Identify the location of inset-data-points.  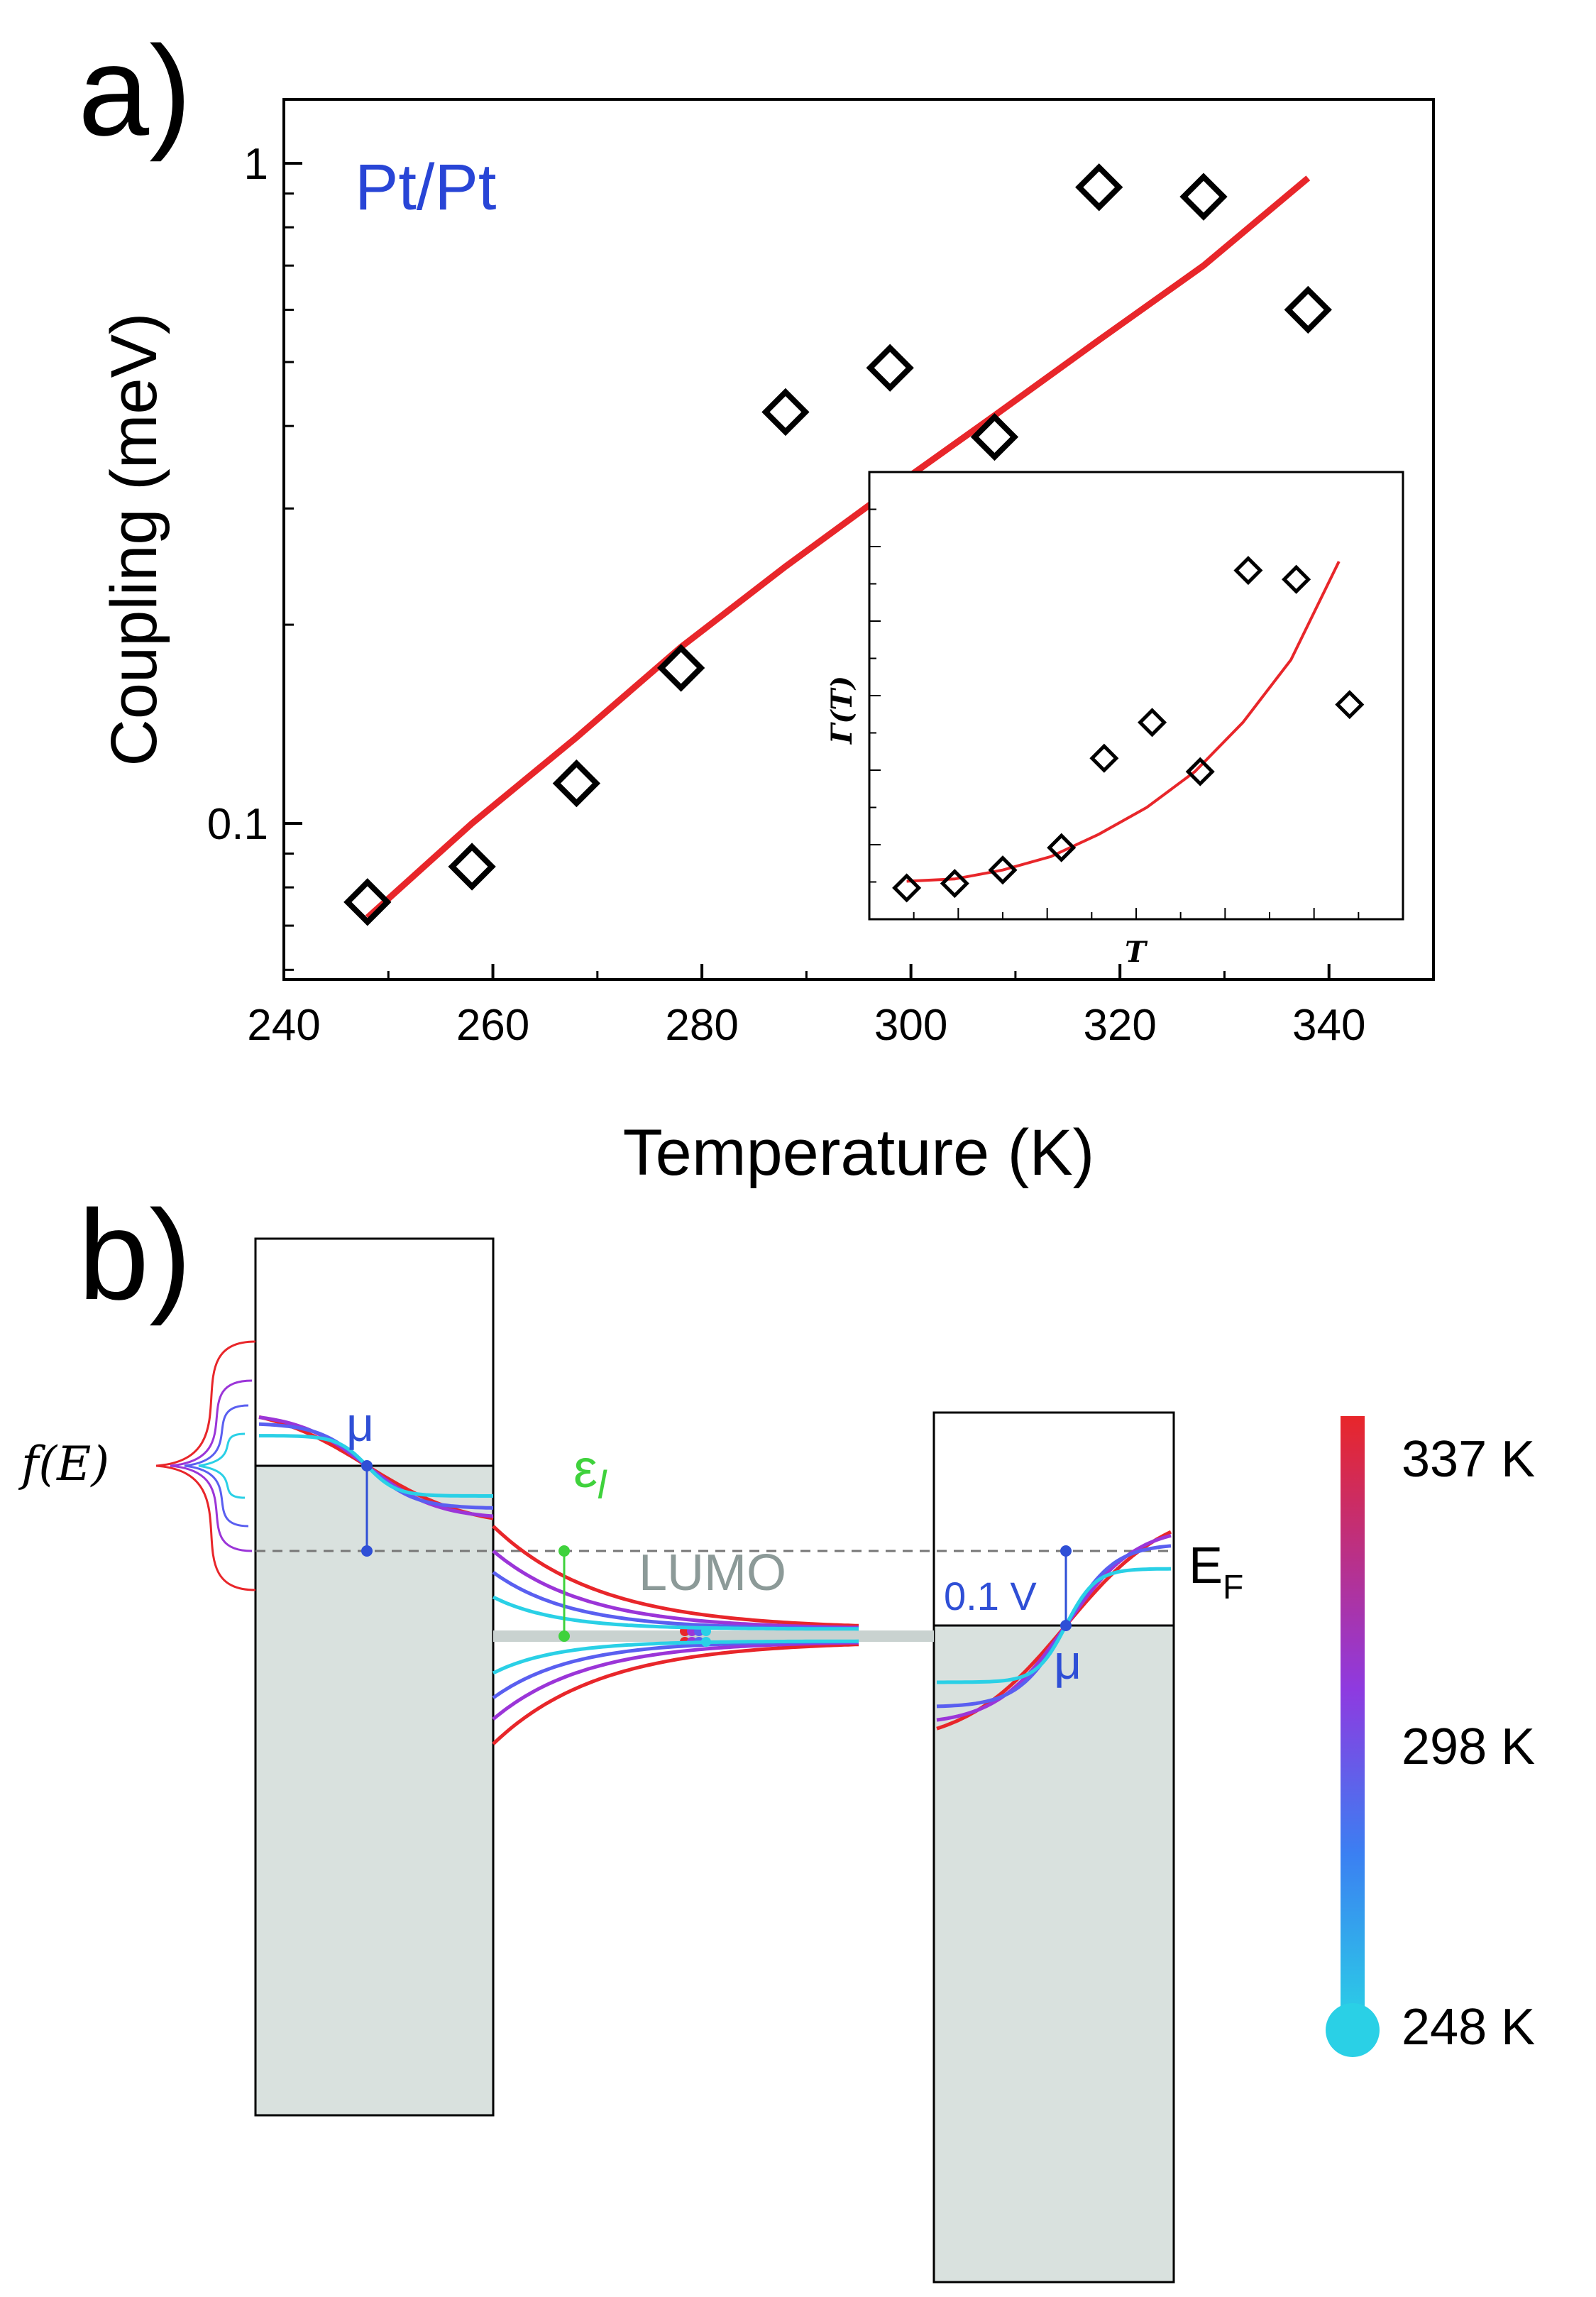
(1128, 729).